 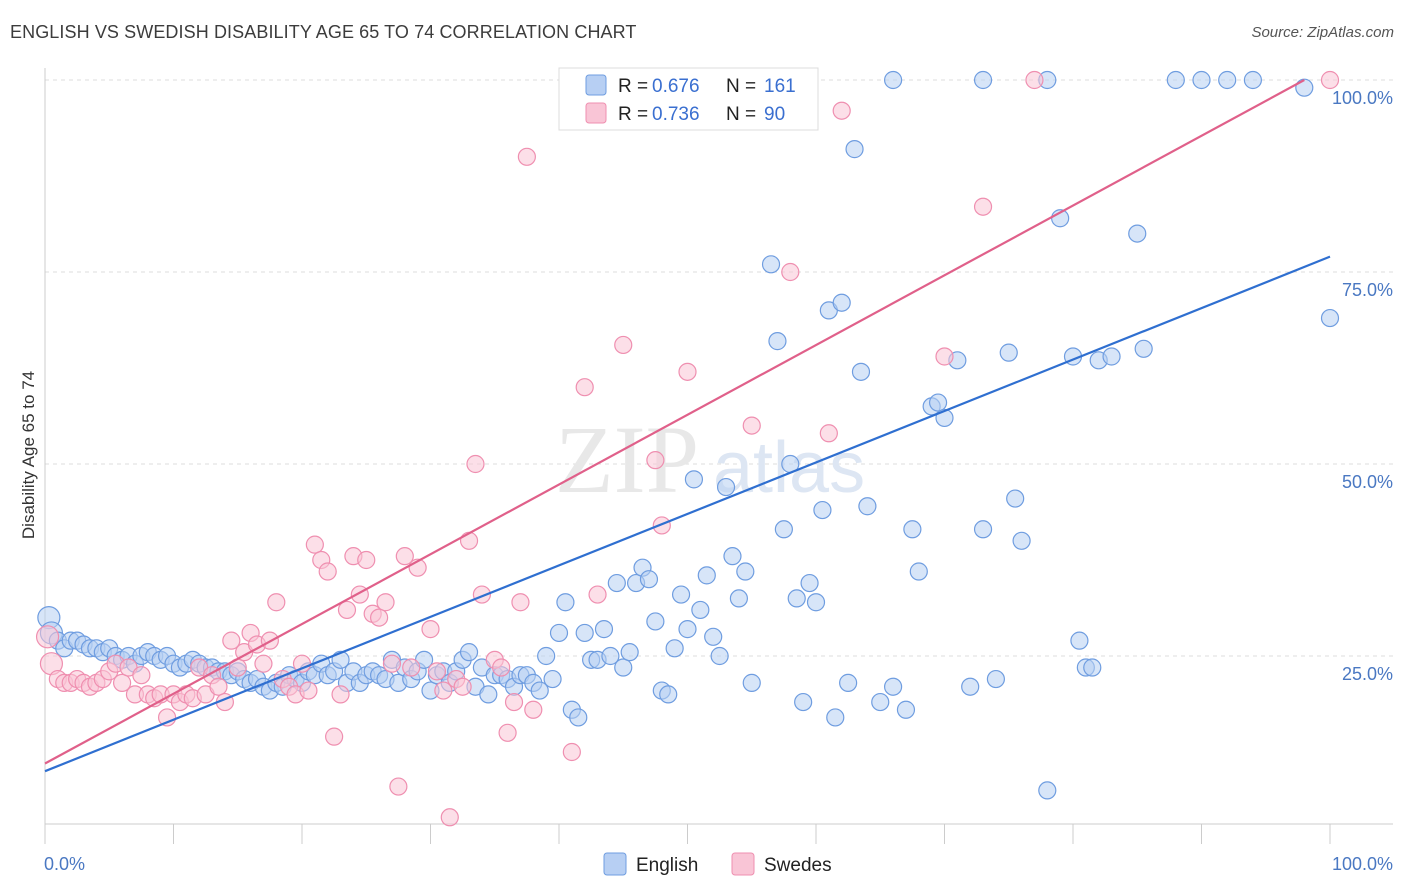 I want to click on y-tick-label-2: 75.0%, so click(x=1367, y=290).